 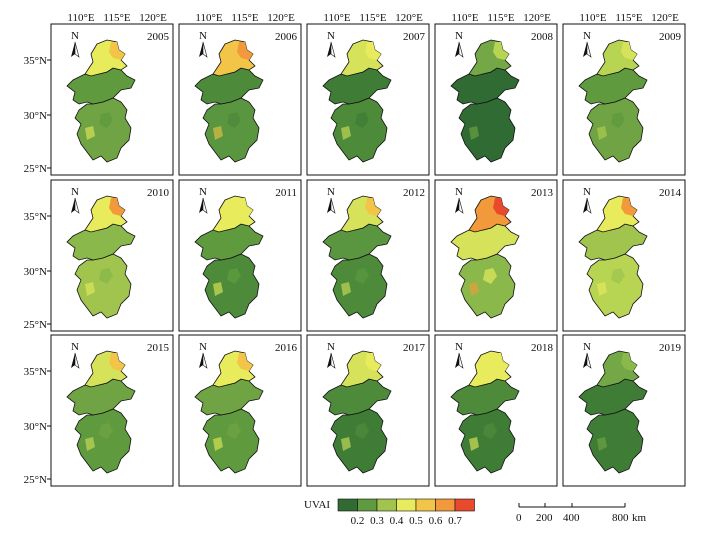 I want to click on panel-year: 2005, so click(x=158, y=37).